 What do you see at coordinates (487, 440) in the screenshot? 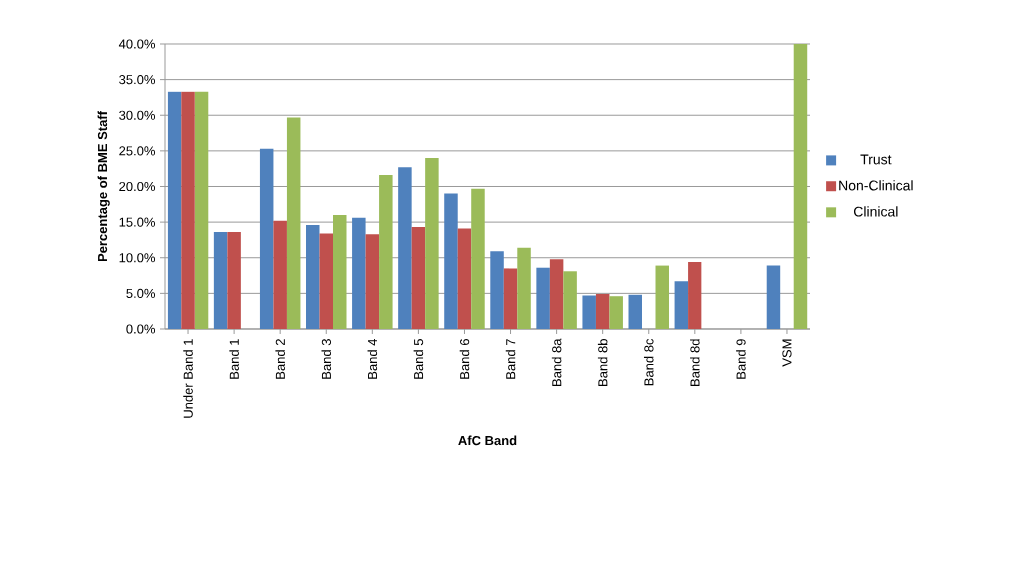
I see `x-axis-title: AfC Band` at bounding box center [487, 440].